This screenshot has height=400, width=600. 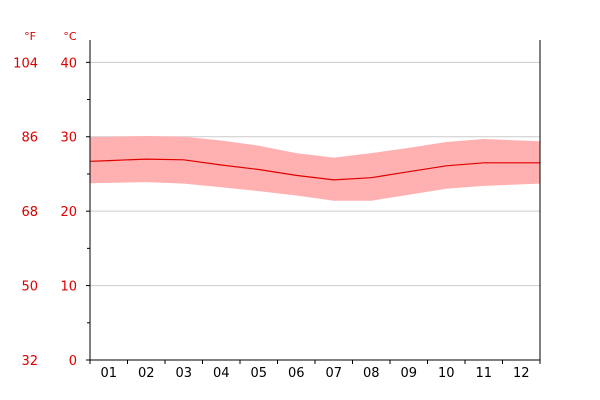 I want to click on month-label: 08, so click(x=371, y=373).